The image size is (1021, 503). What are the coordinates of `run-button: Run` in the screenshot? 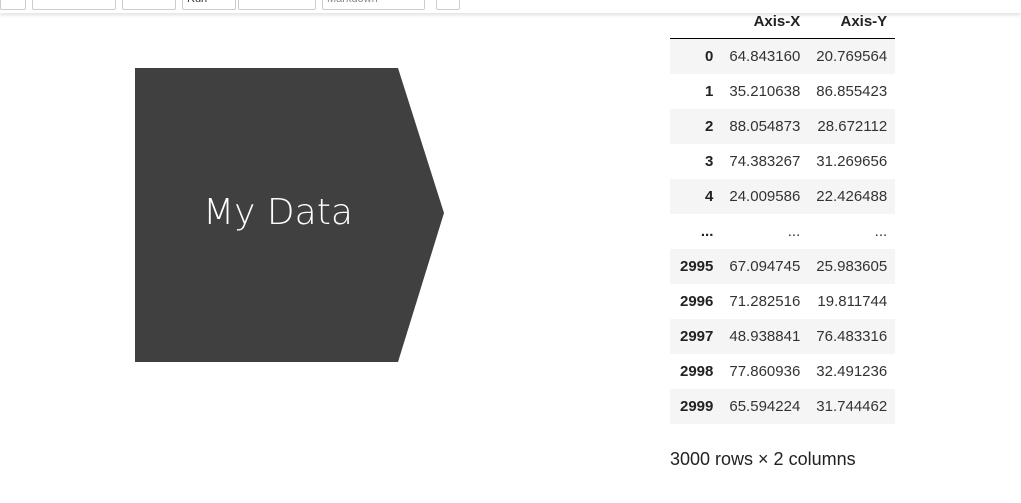 It's located at (209, 5).